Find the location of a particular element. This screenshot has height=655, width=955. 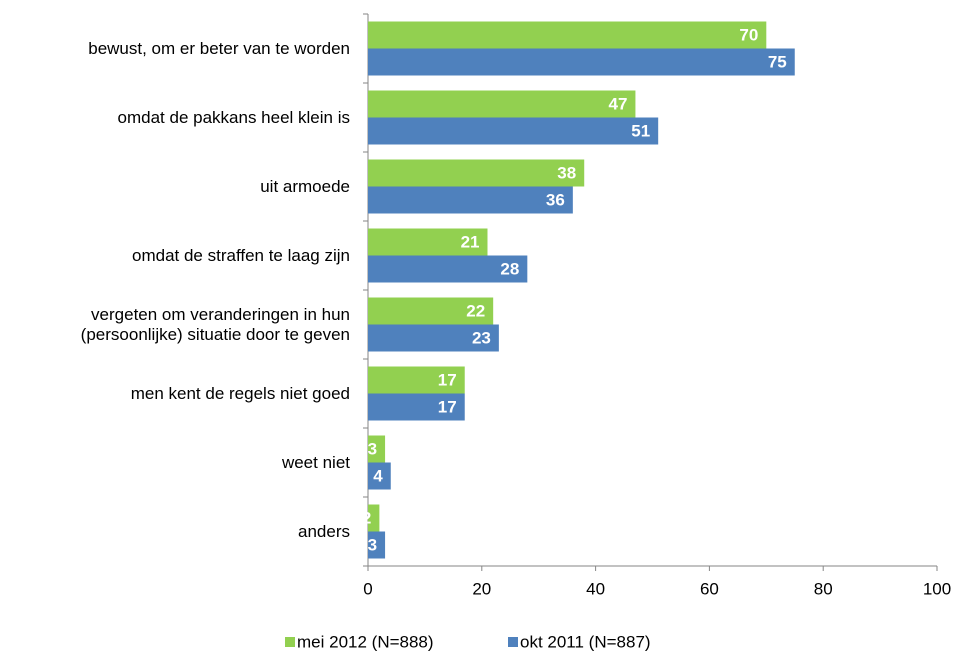

x-tick-label: 100 is located at coordinates (937, 588).